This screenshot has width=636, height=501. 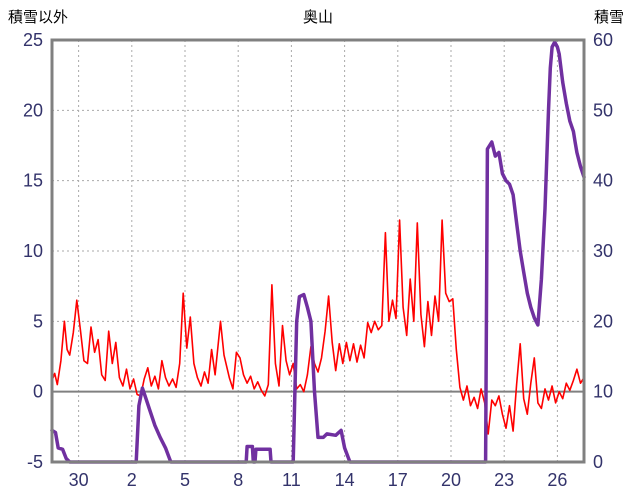 What do you see at coordinates (603, 40) in the screenshot?
I see `right-axis-tick-label: 60` at bounding box center [603, 40].